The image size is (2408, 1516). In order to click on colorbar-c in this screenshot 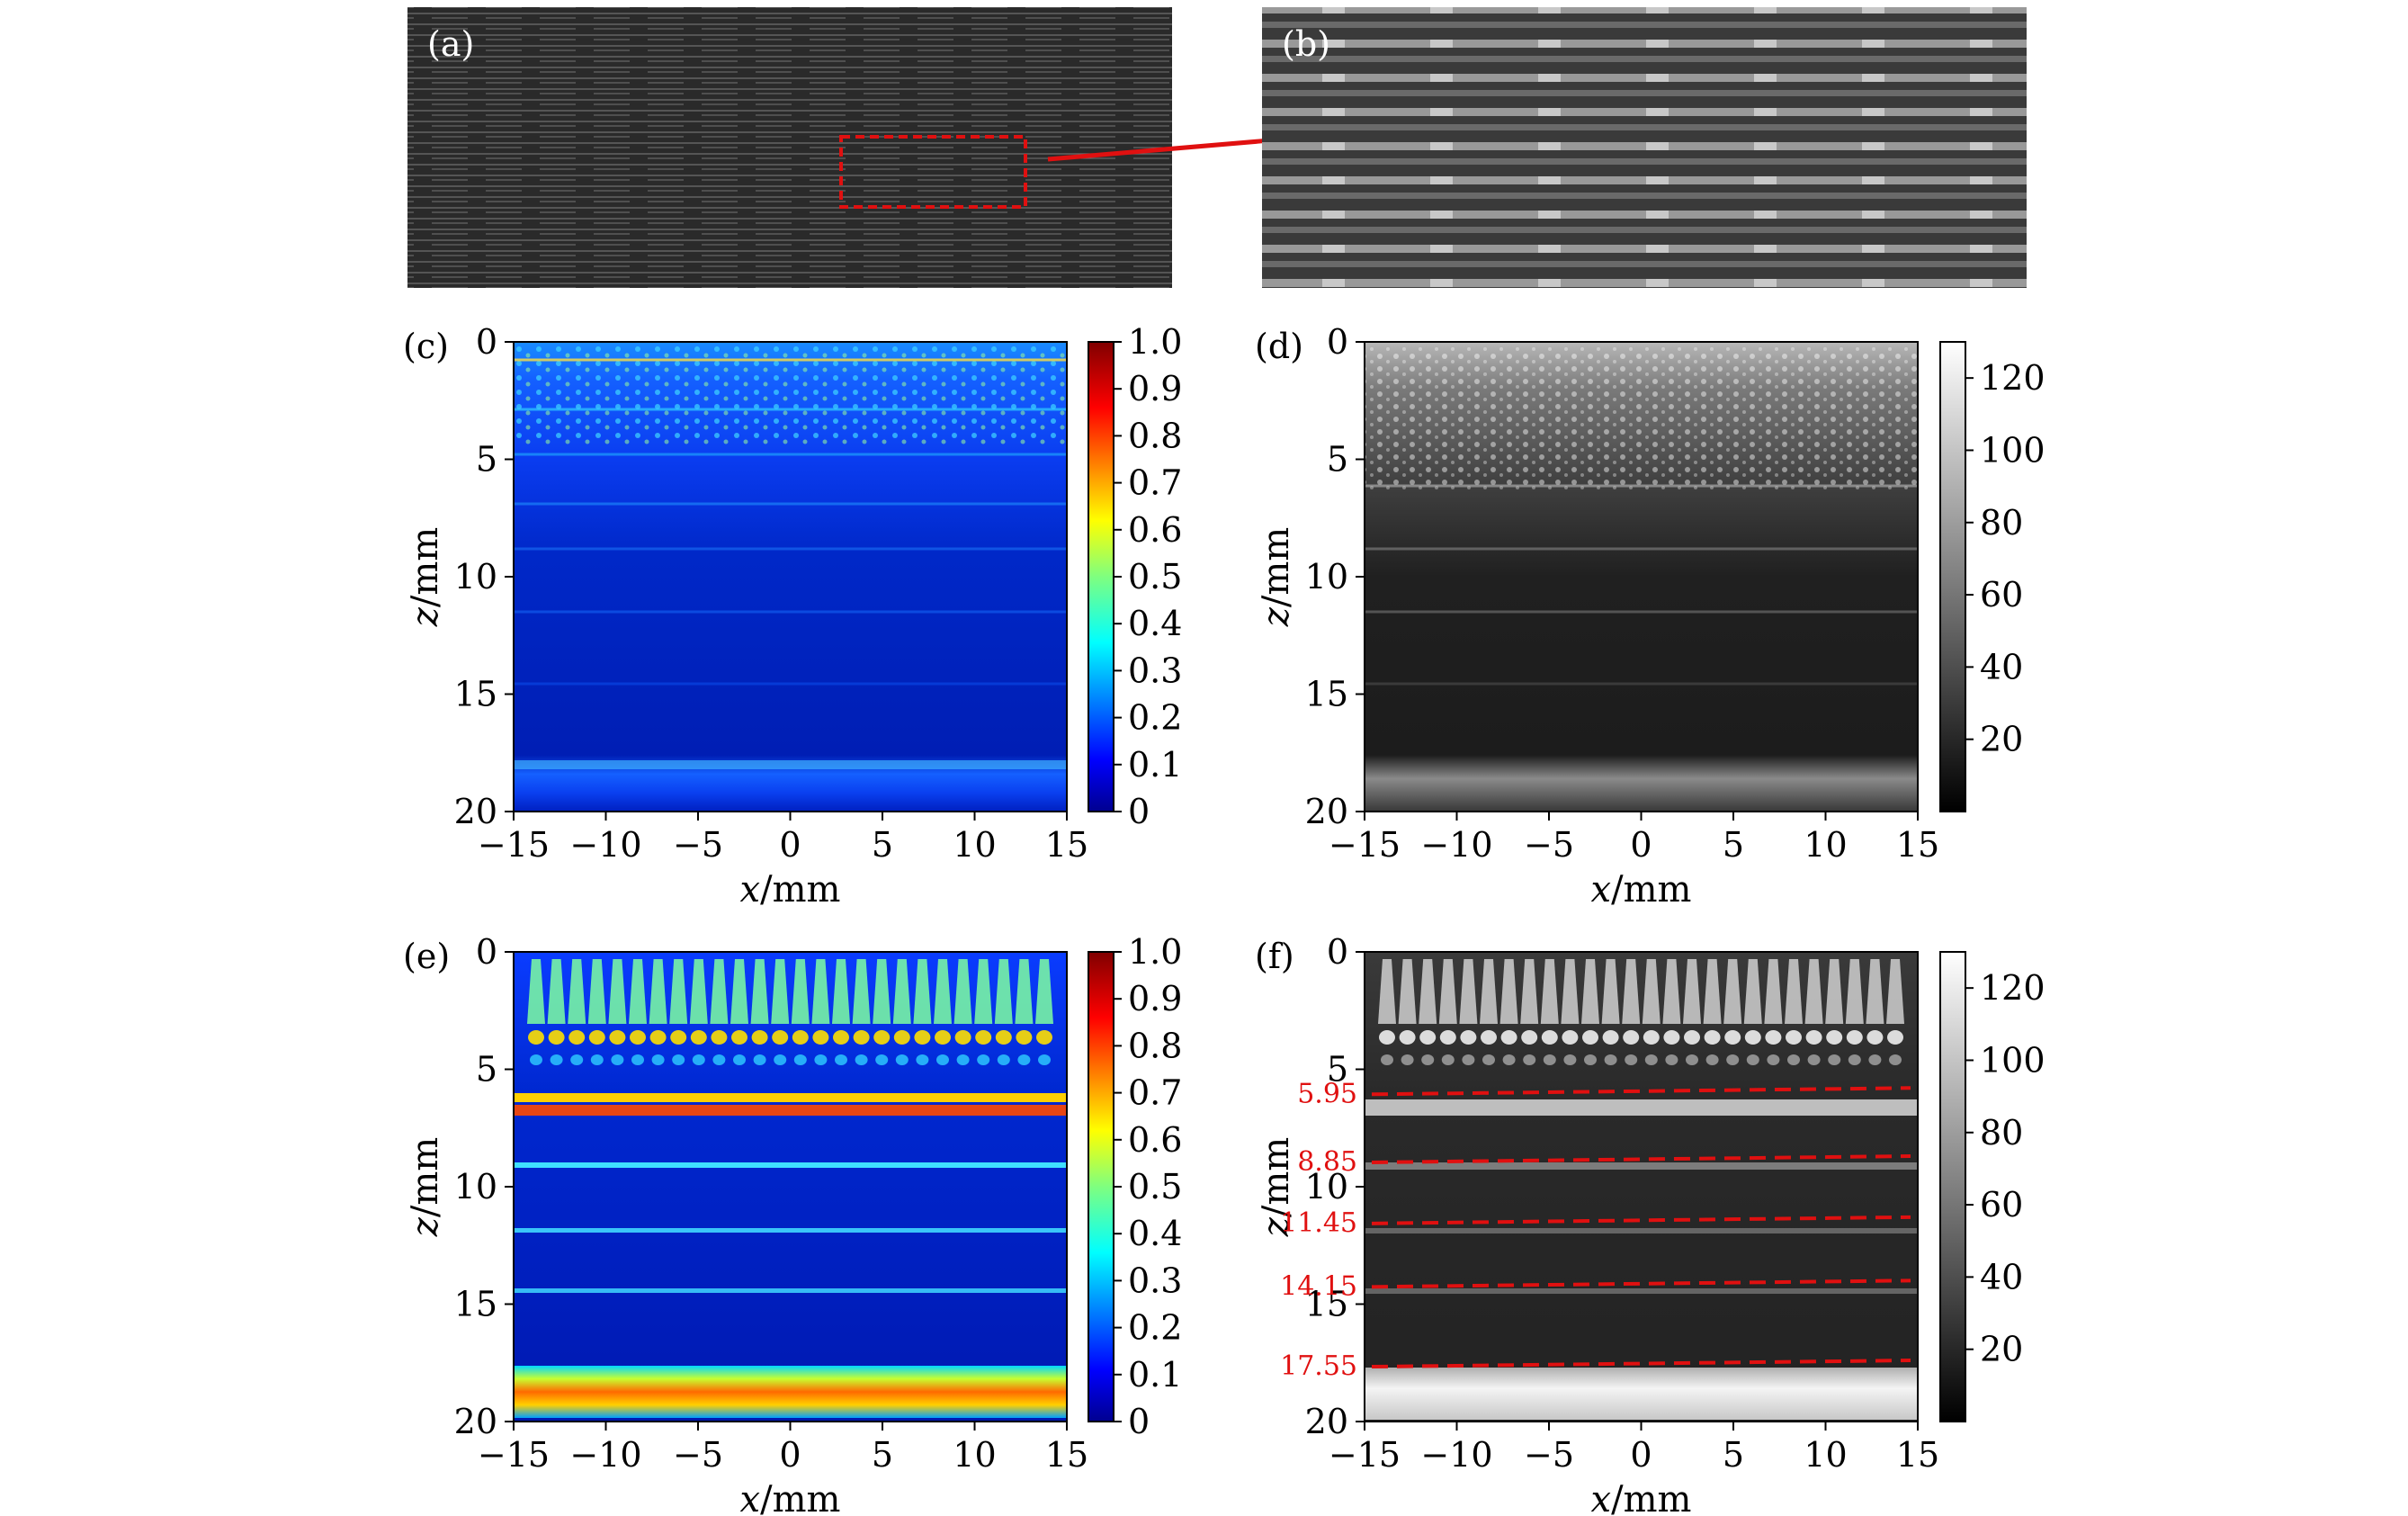, I will do `click(1101, 577)`.